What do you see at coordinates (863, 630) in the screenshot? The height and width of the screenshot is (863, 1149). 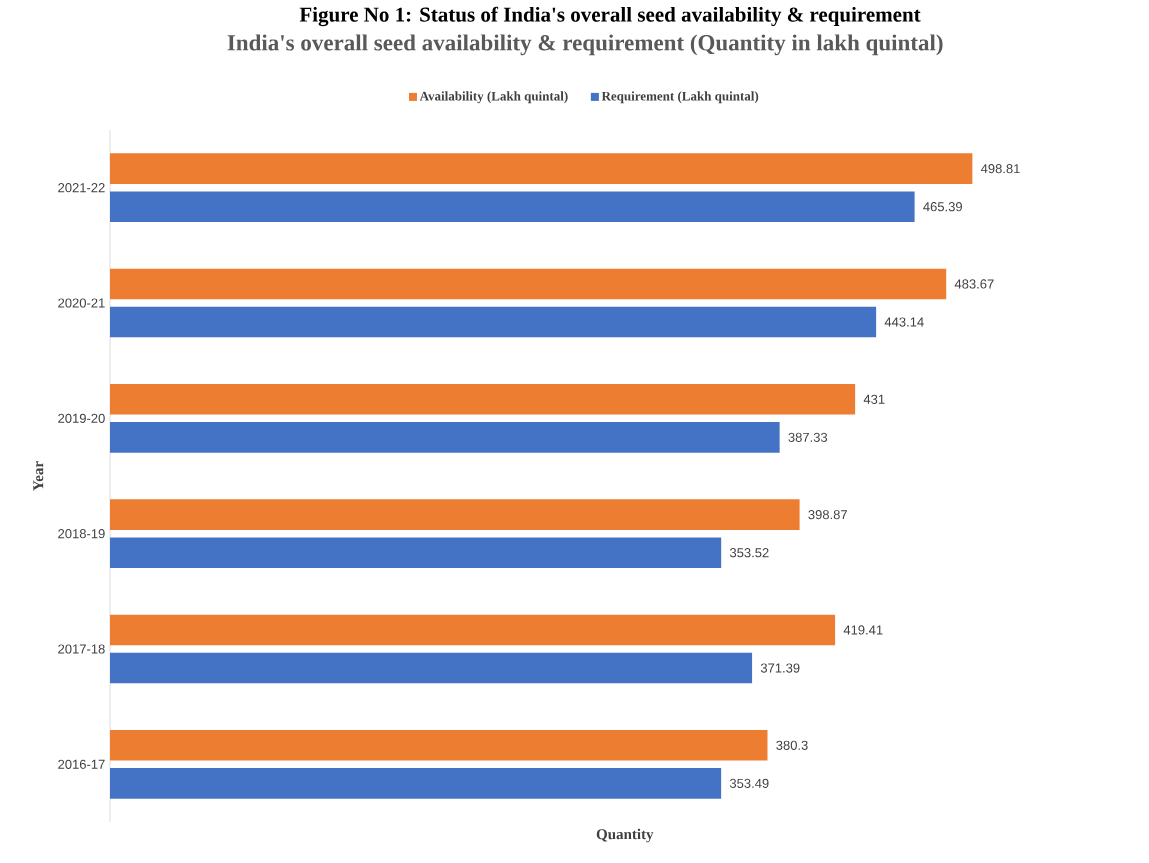 I see `data-label: 419.41` at bounding box center [863, 630].